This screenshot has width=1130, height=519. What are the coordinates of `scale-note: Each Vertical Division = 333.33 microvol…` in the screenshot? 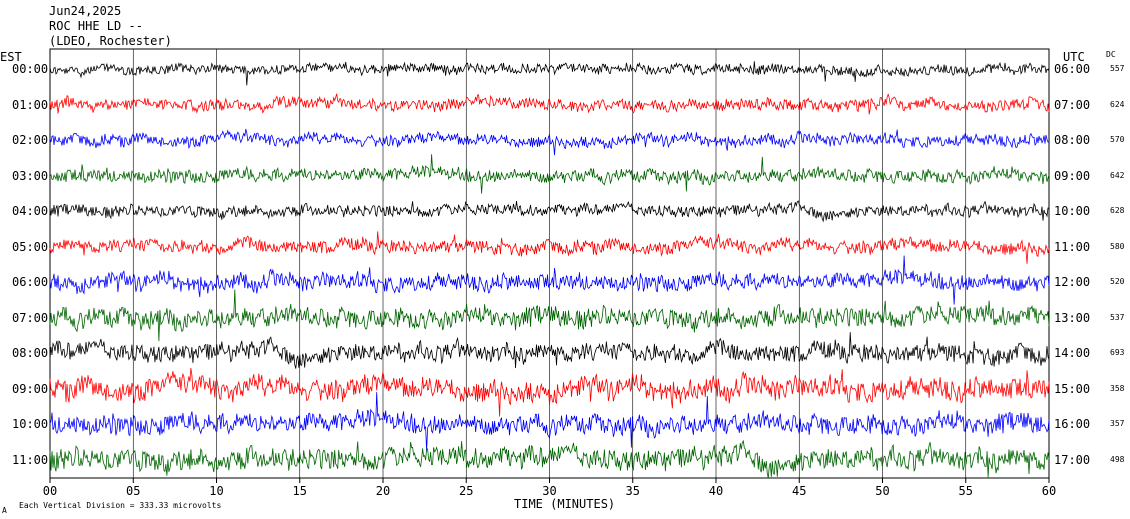 It's located at (120, 505).